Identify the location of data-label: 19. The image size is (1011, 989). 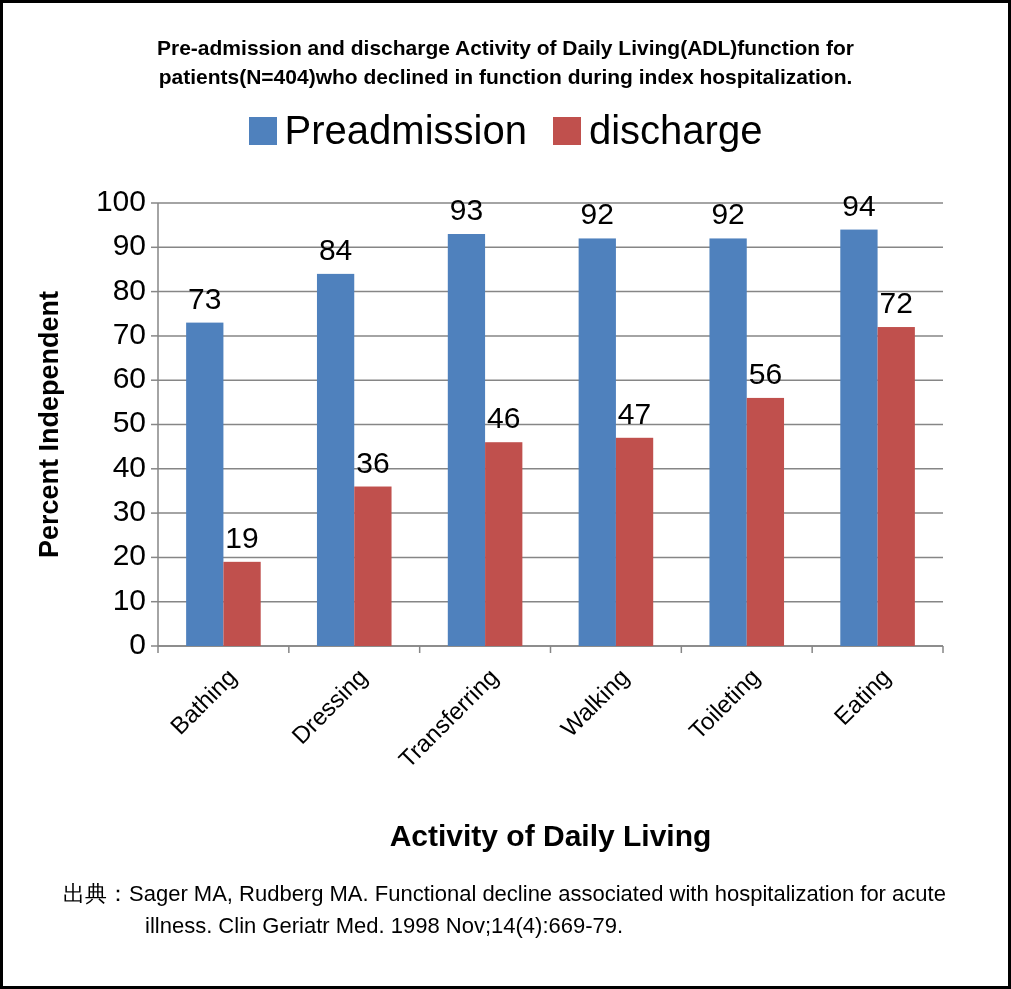
(242, 537).